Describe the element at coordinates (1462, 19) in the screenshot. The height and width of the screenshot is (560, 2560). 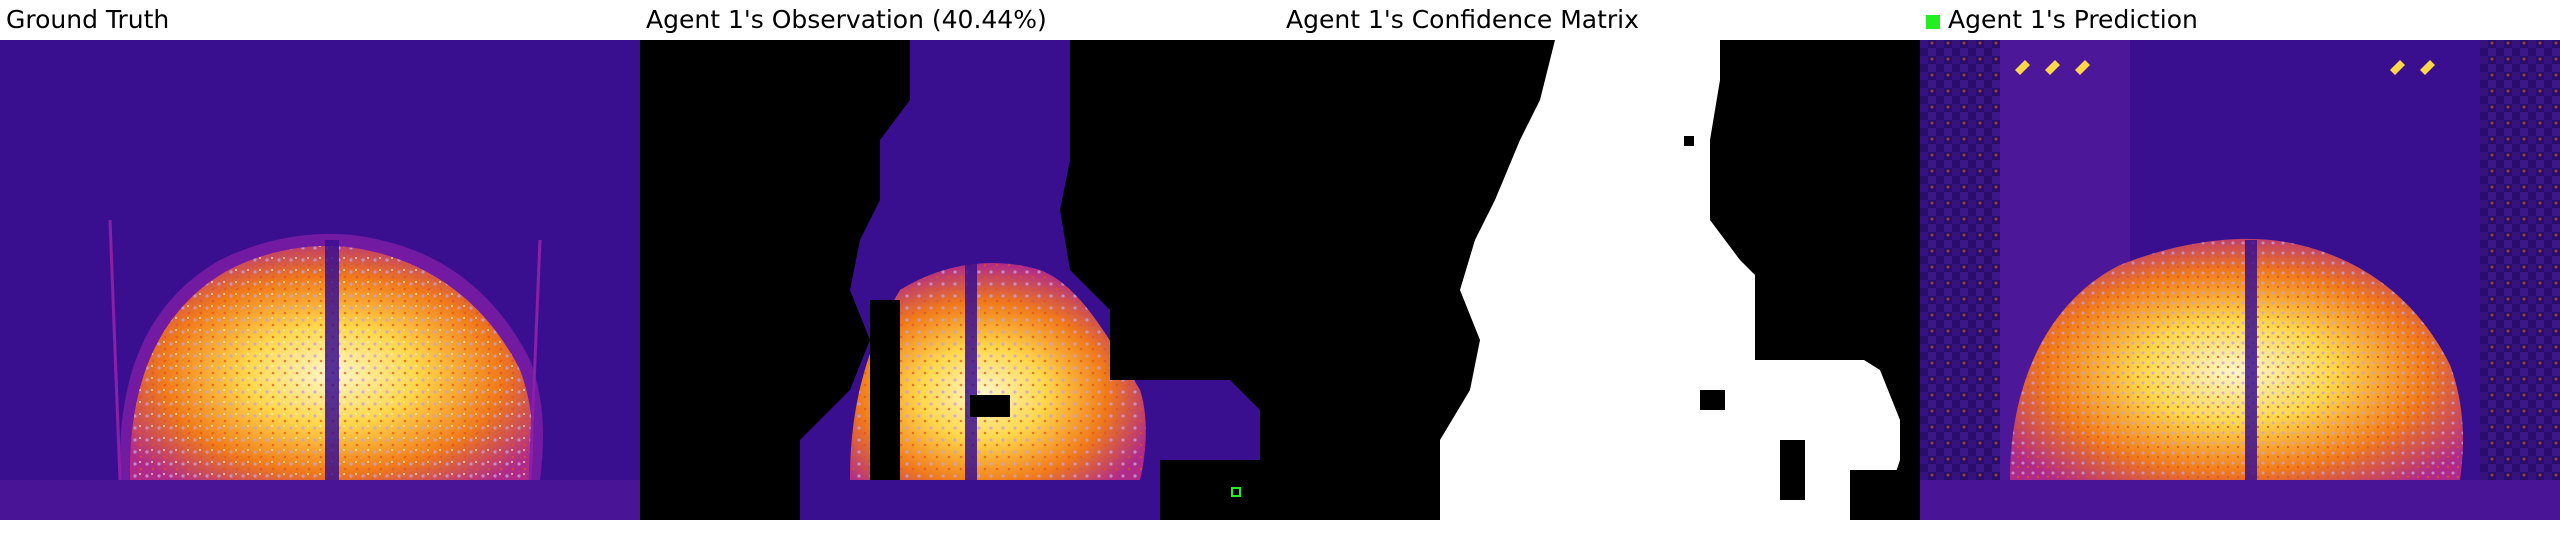
I see `confidence-title: Agent 1's Confidence Matrix` at that location.